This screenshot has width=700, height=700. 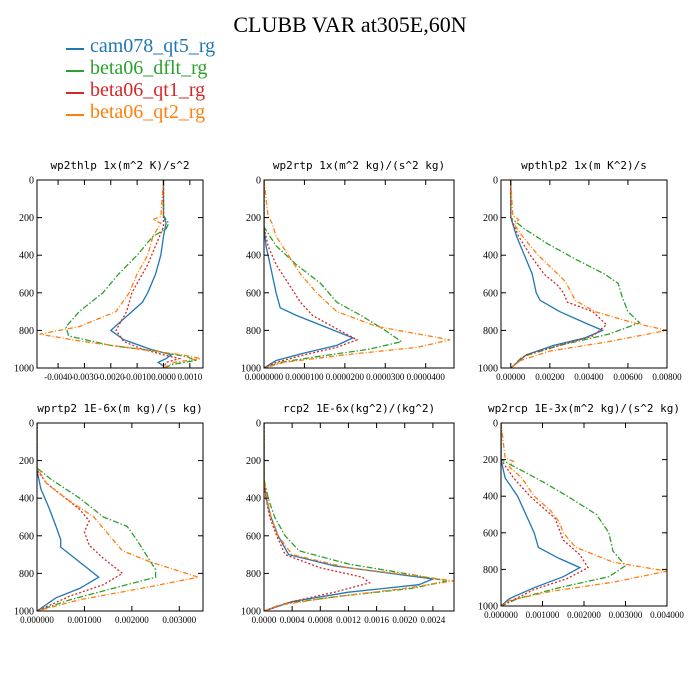 I want to click on x-tick-label: 0.0000200, so click(x=345, y=377).